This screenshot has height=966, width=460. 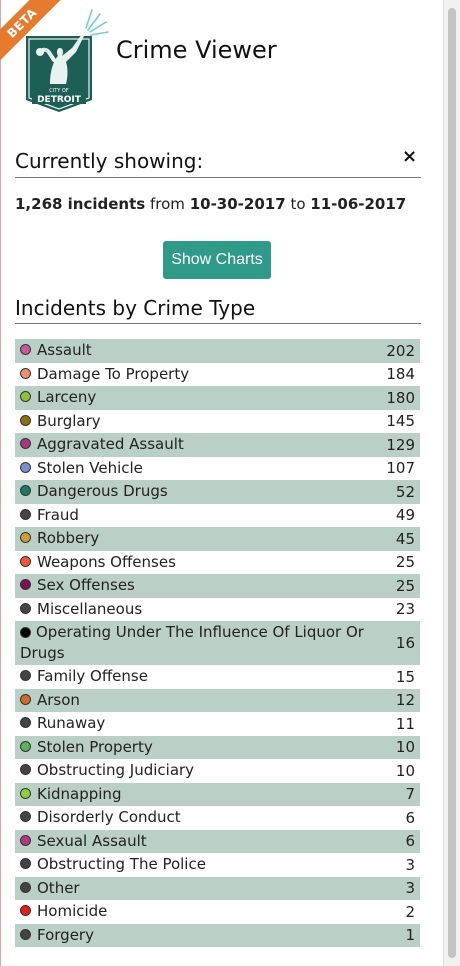 What do you see at coordinates (217, 771) in the screenshot?
I see `crime-type-row: Obstructing Judiciary 10` at bounding box center [217, 771].